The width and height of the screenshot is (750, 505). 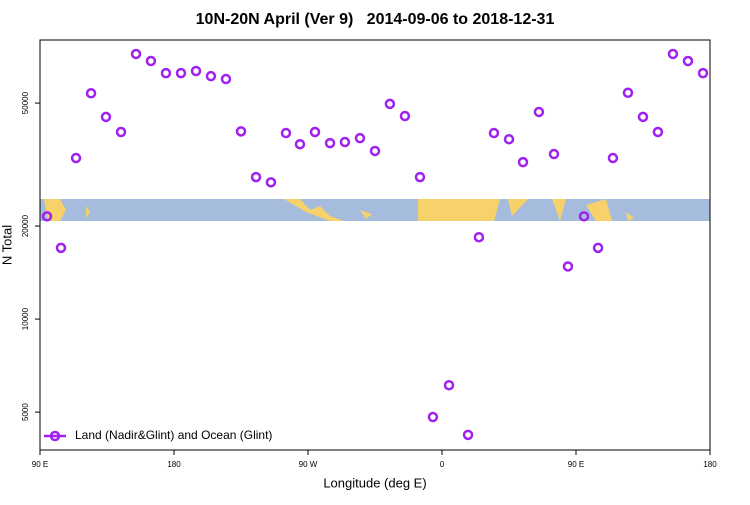 What do you see at coordinates (7, 245) in the screenshot?
I see `y-axis-label: N Total` at bounding box center [7, 245].